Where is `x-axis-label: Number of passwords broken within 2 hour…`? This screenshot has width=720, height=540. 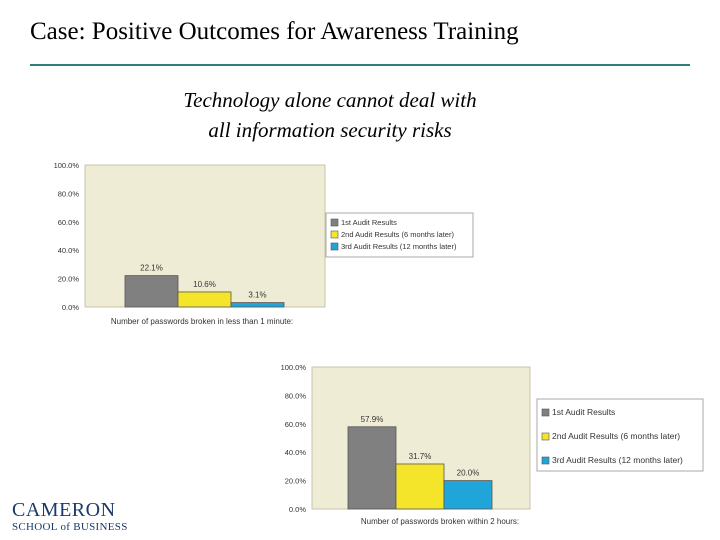 x-axis-label: Number of passwords broken within 2 hour… is located at coordinates (440, 521).